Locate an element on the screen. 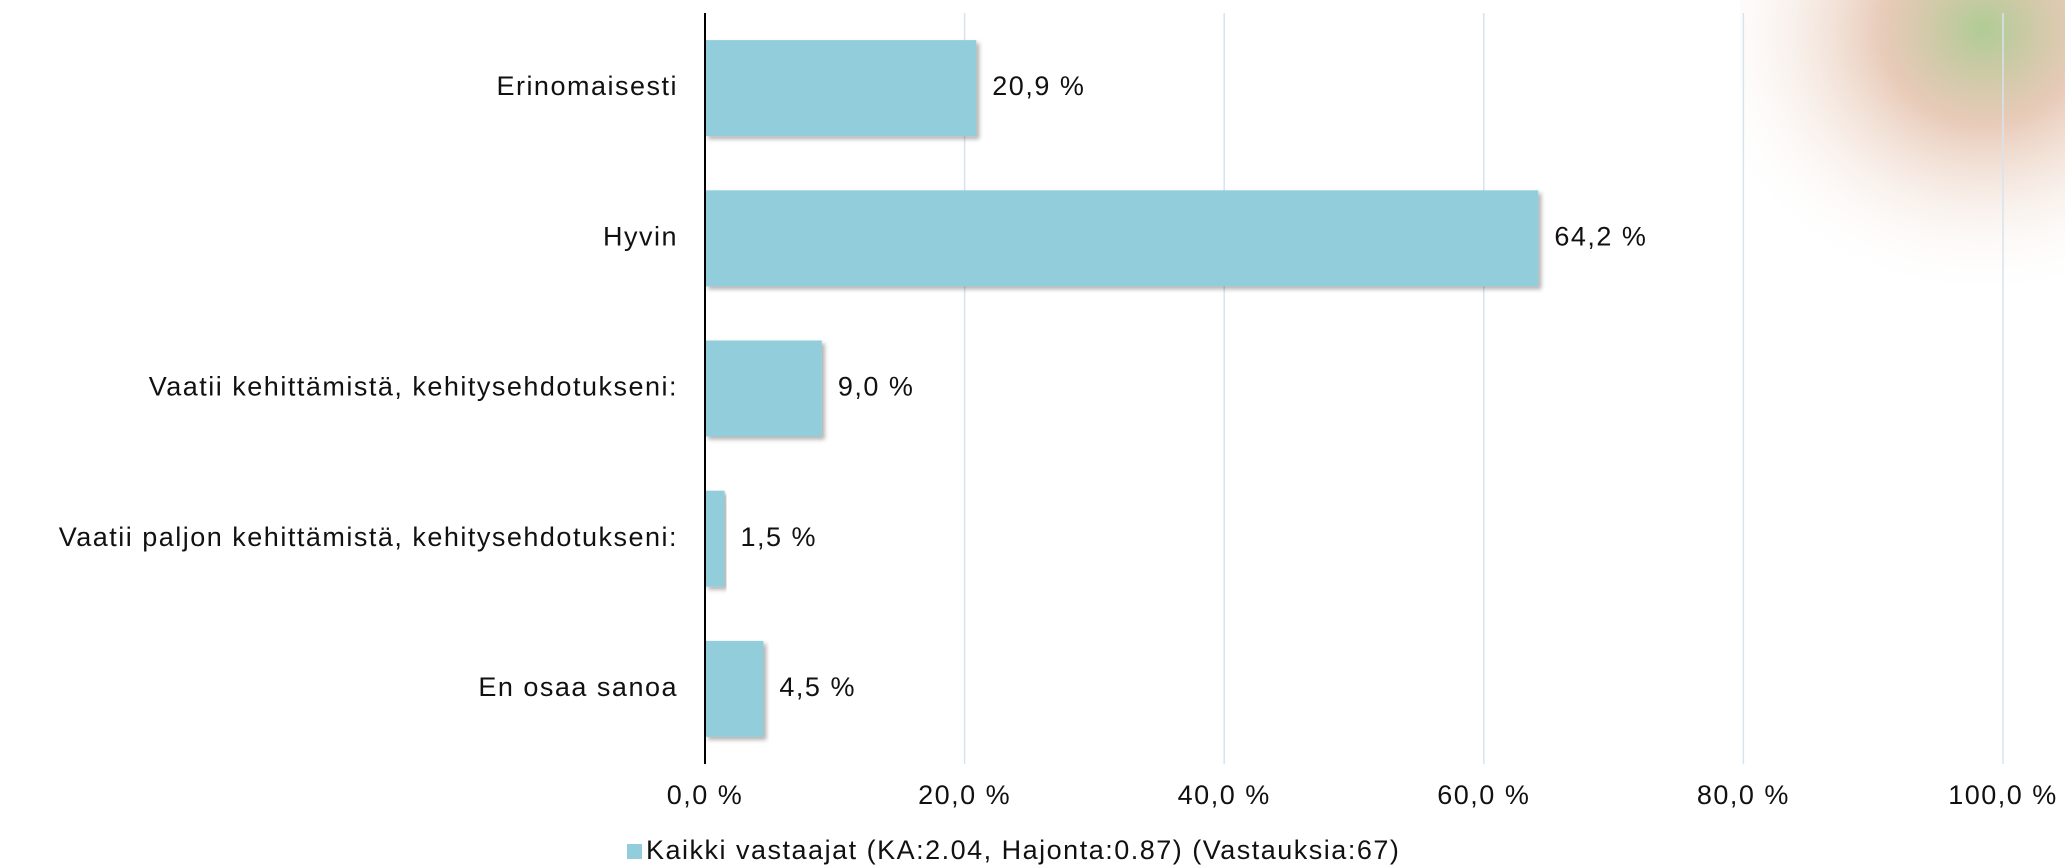 The height and width of the screenshot is (868, 2065). value-label: 64,2 % is located at coordinates (1600, 236).